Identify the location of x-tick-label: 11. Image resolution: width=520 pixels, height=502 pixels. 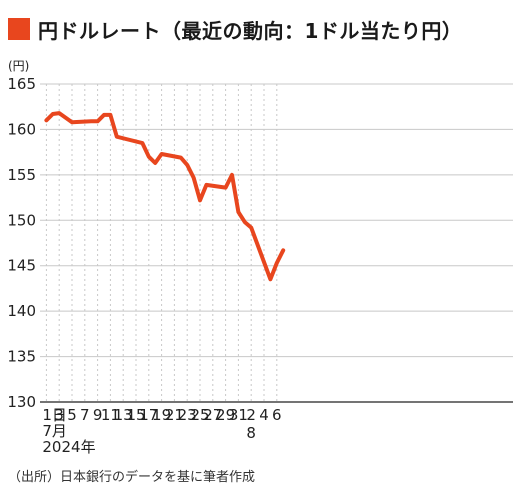
(110, 415).